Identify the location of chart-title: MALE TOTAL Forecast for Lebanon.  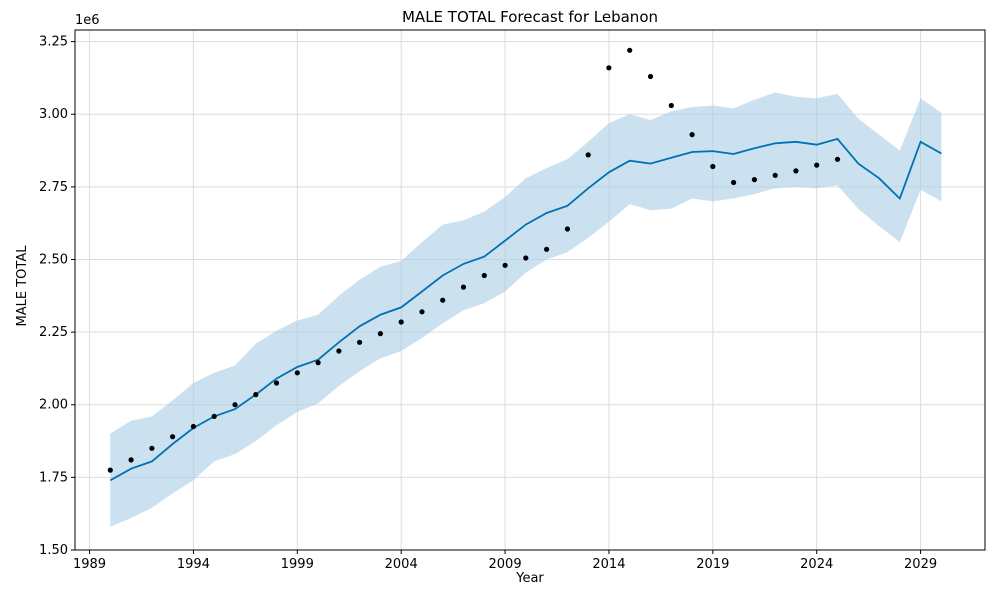
(530, 17).